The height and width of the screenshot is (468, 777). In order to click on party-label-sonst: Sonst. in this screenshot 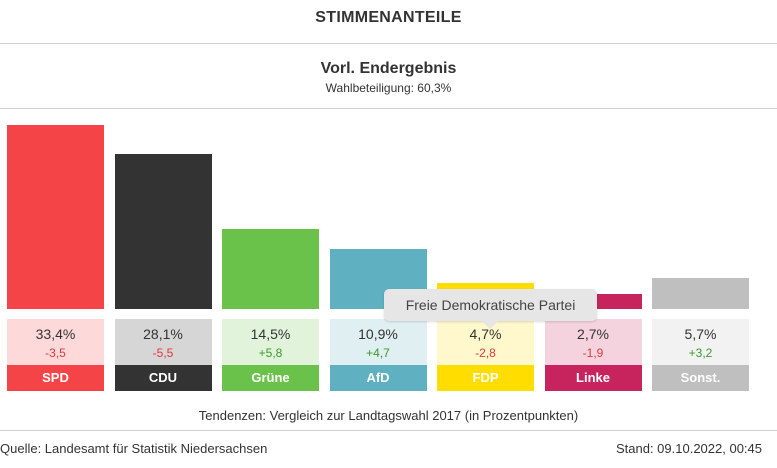, I will do `click(700, 378)`.